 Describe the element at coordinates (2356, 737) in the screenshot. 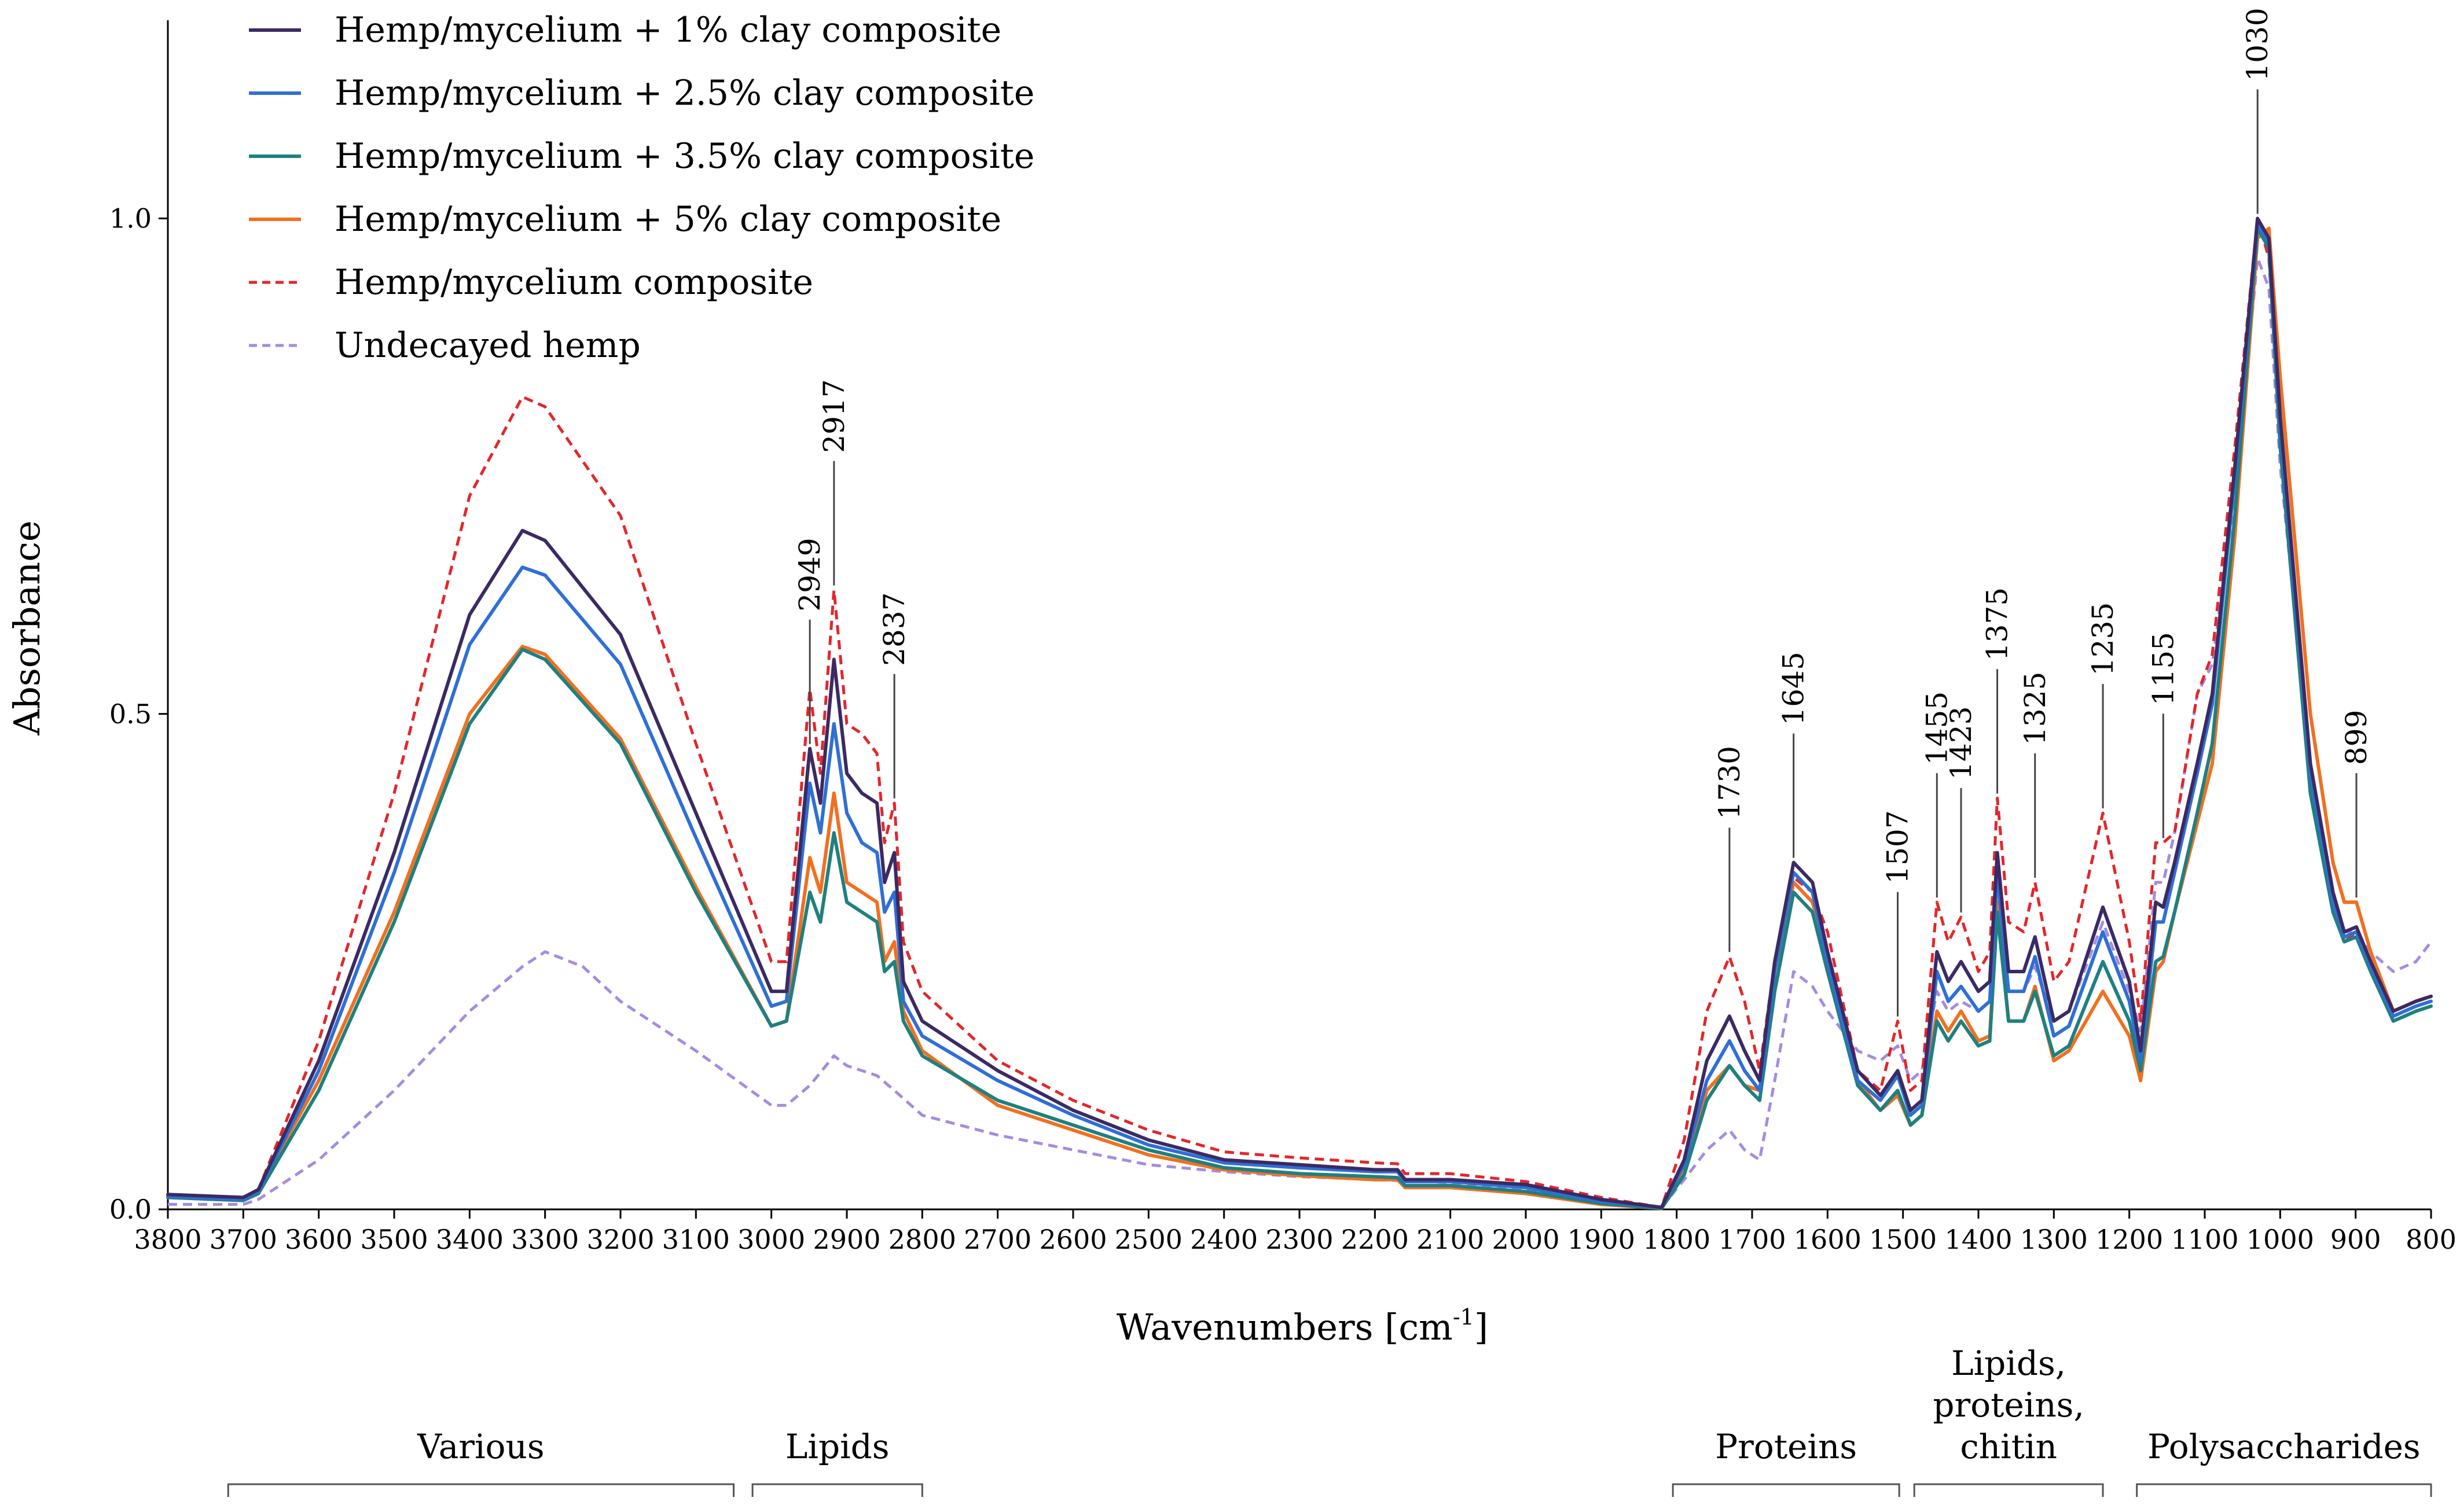

I see `peak-label: 899` at that location.